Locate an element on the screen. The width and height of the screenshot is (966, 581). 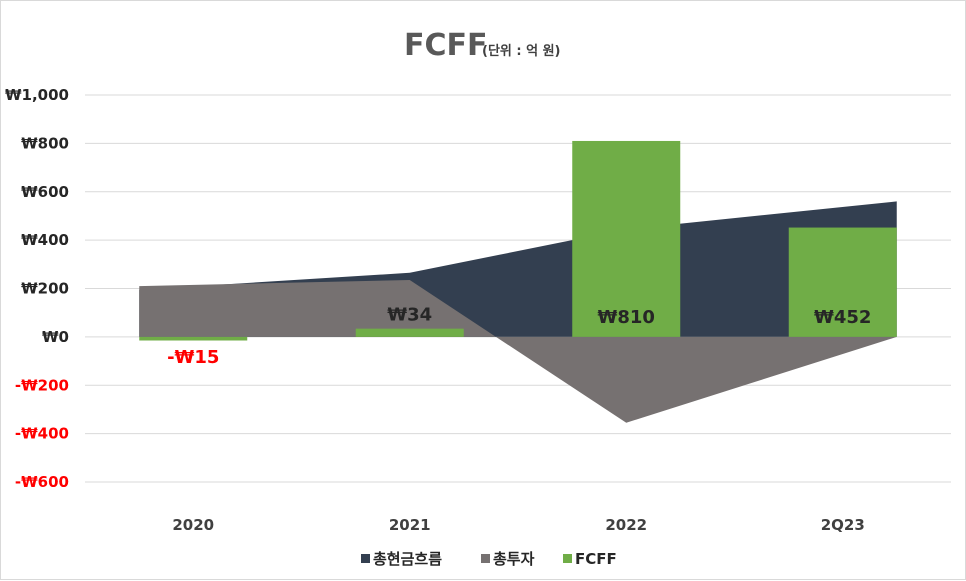
y-tick-label: ₩400 is located at coordinates (45, 240).